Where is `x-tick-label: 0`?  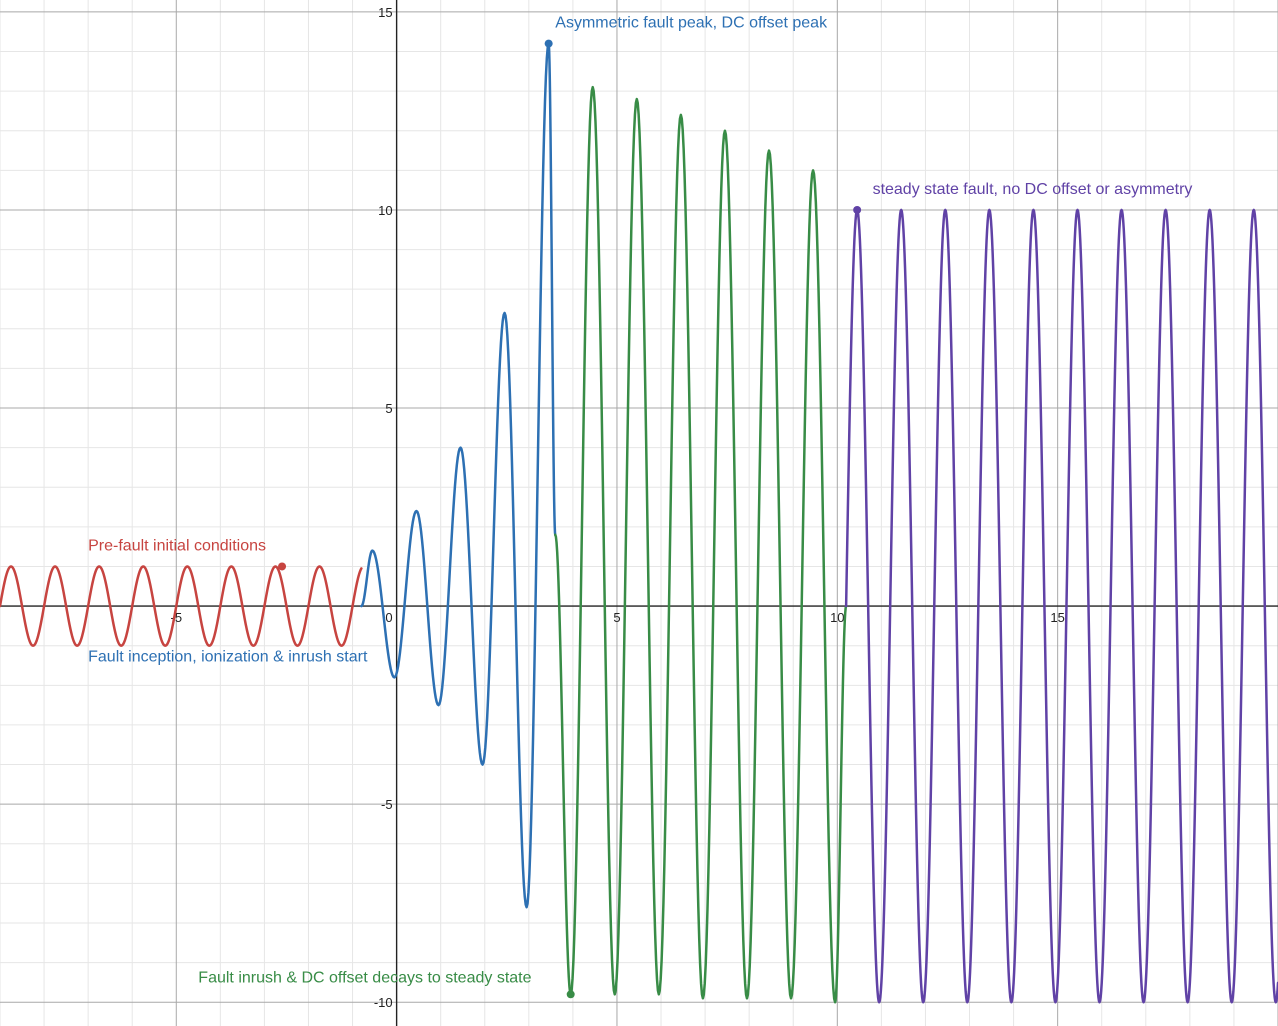
x-tick-label: 0 is located at coordinates (388, 617).